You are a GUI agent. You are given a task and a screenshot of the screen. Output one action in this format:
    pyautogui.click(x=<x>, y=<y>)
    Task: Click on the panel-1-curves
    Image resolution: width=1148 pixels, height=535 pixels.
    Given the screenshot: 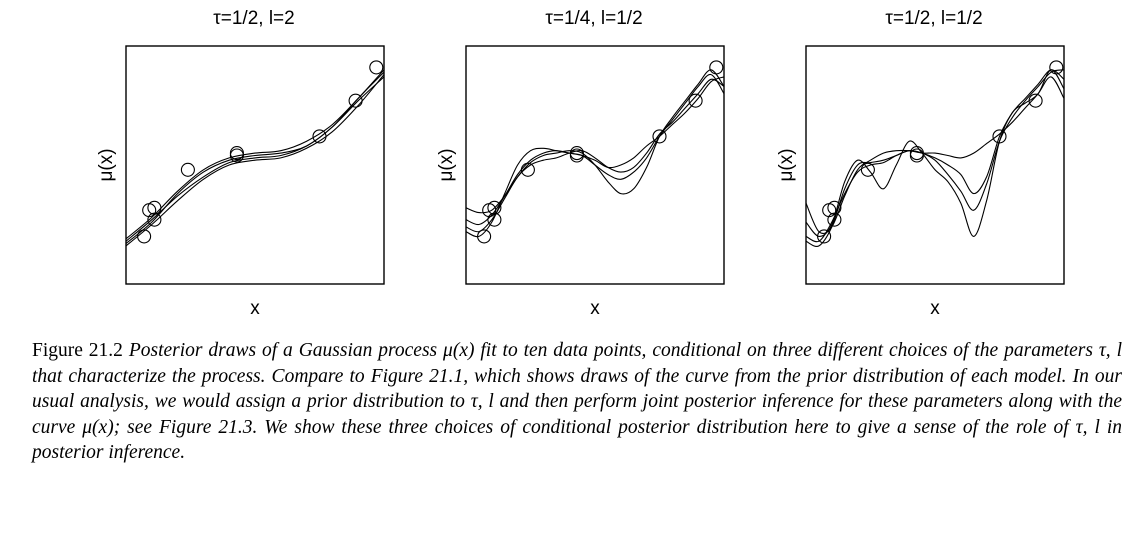 What is the action you would take?
    pyautogui.click(x=255, y=158)
    